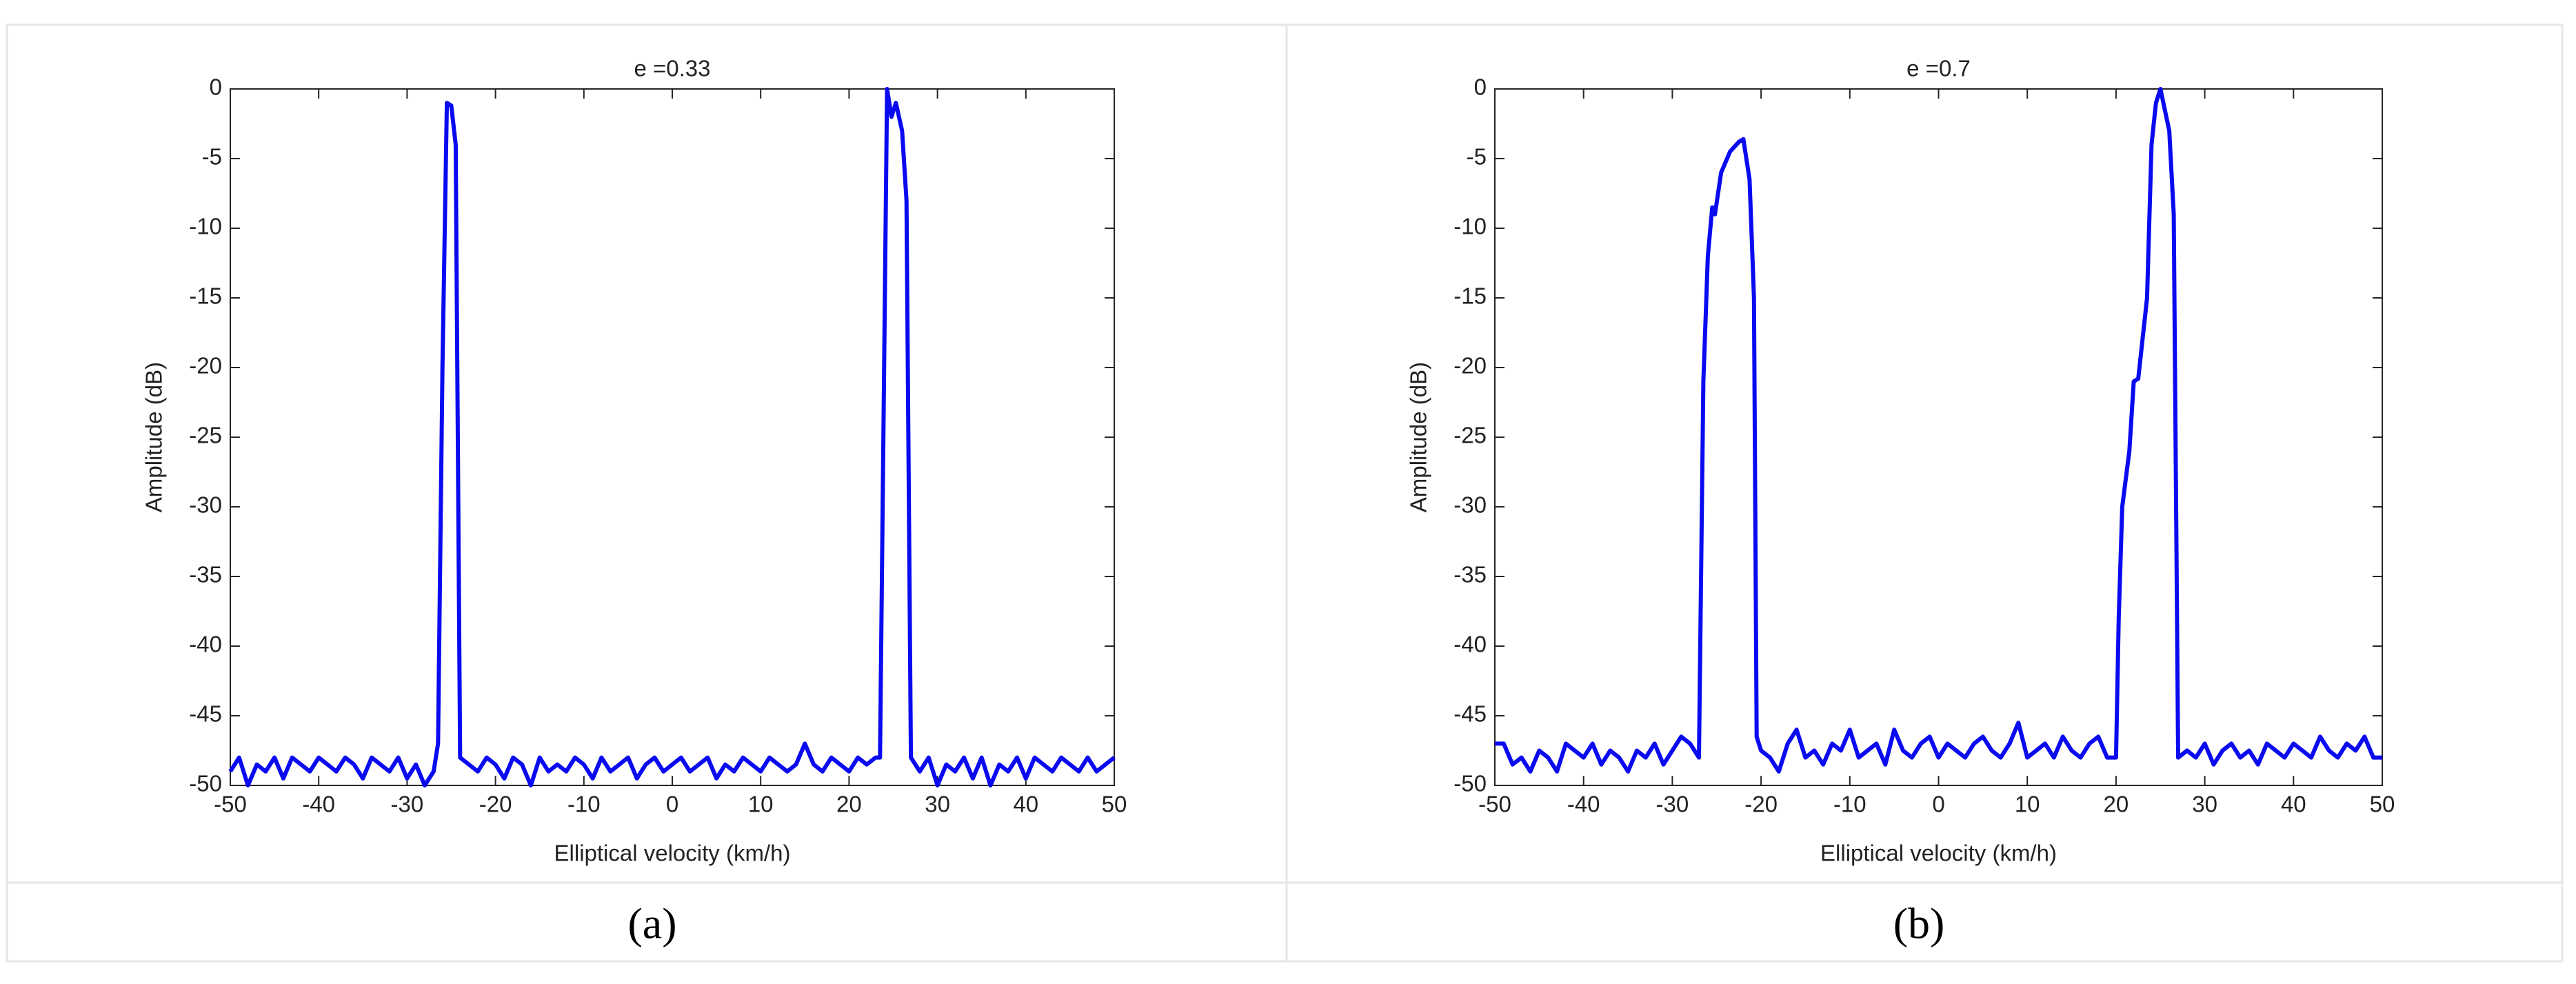 The width and height of the screenshot is (2576, 984). Describe the element at coordinates (672, 68) in the screenshot. I see `chart-title: e =0.33` at that location.